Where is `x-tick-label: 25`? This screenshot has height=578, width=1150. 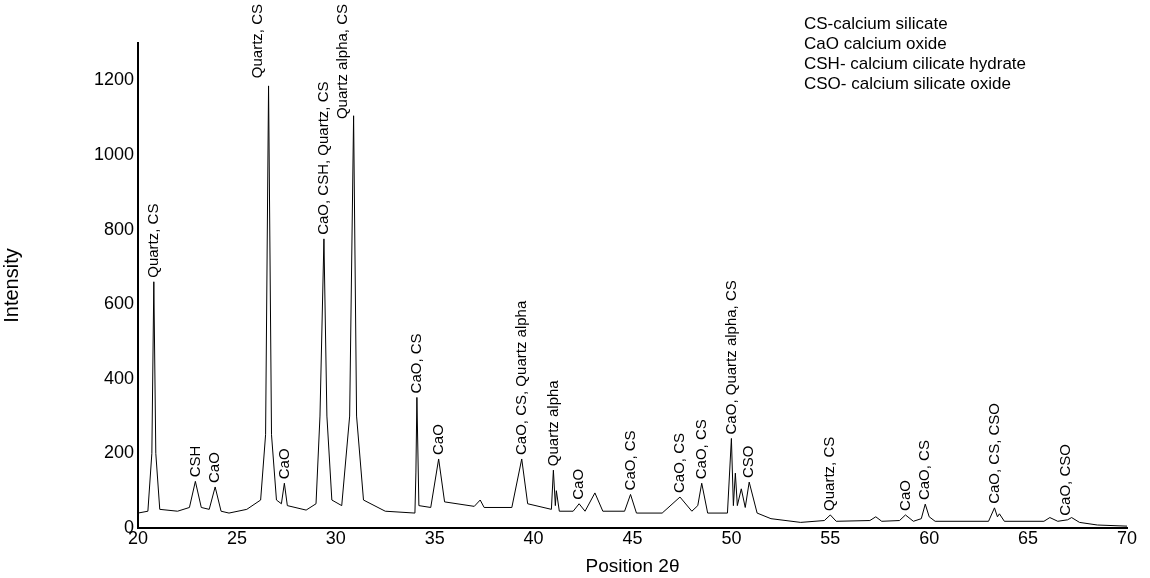
x-tick-label: 25 is located at coordinates (236, 537).